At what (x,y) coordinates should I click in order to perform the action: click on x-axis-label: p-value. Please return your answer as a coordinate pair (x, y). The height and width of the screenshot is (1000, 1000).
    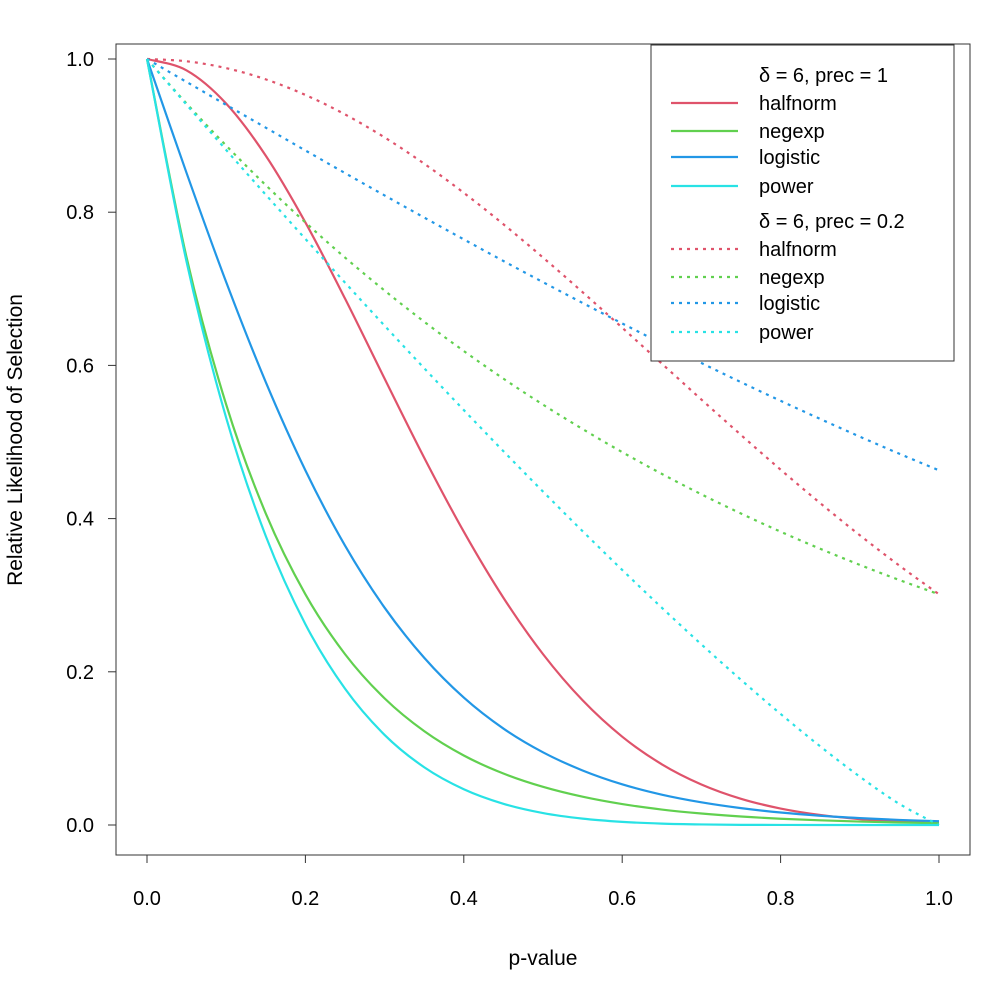
    Looking at the image, I should click on (543, 958).